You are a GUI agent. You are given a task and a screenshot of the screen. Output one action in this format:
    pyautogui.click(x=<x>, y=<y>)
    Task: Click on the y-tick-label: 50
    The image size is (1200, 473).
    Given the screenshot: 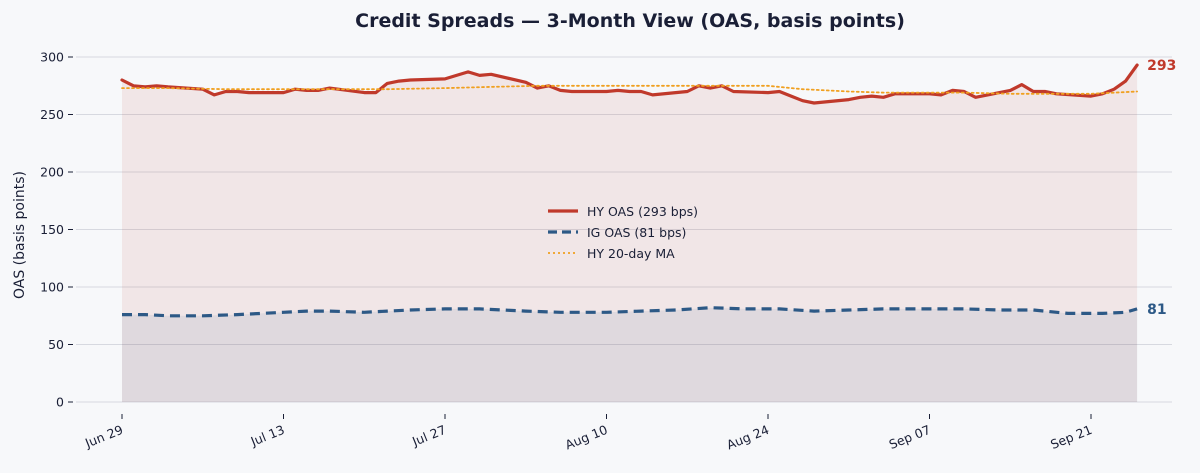 What is the action you would take?
    pyautogui.click(x=56, y=344)
    